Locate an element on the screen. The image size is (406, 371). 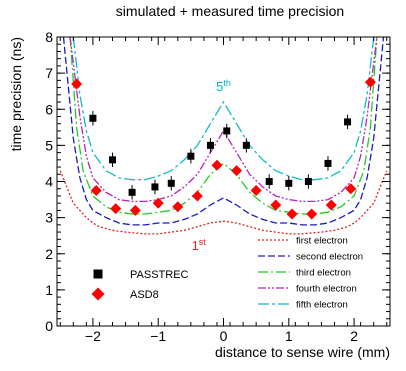
y-tick-label: 5 is located at coordinates (49, 145).